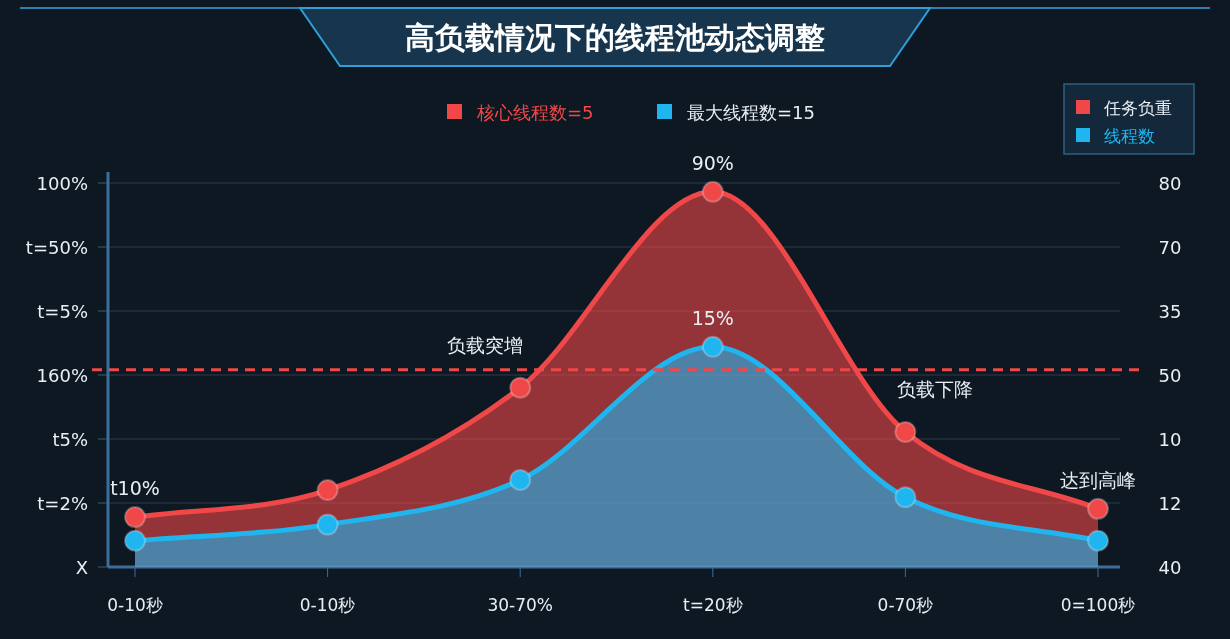  What do you see at coordinates (1170, 183) in the screenshot?
I see `category-label: 80` at bounding box center [1170, 183].